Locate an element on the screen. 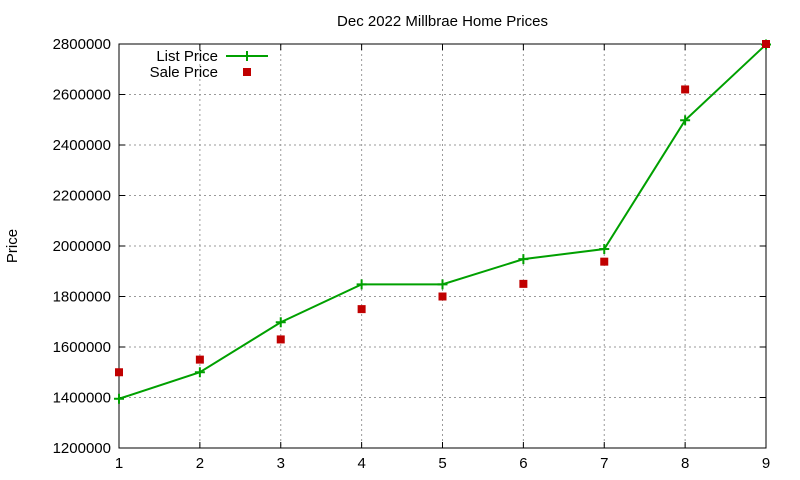 The height and width of the screenshot is (480, 800). legend-label: Sale Price is located at coordinates (184, 72).